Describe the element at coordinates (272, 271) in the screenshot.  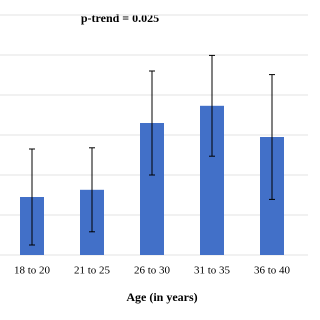
I see `x-tick-label: 36 to 40` at that location.